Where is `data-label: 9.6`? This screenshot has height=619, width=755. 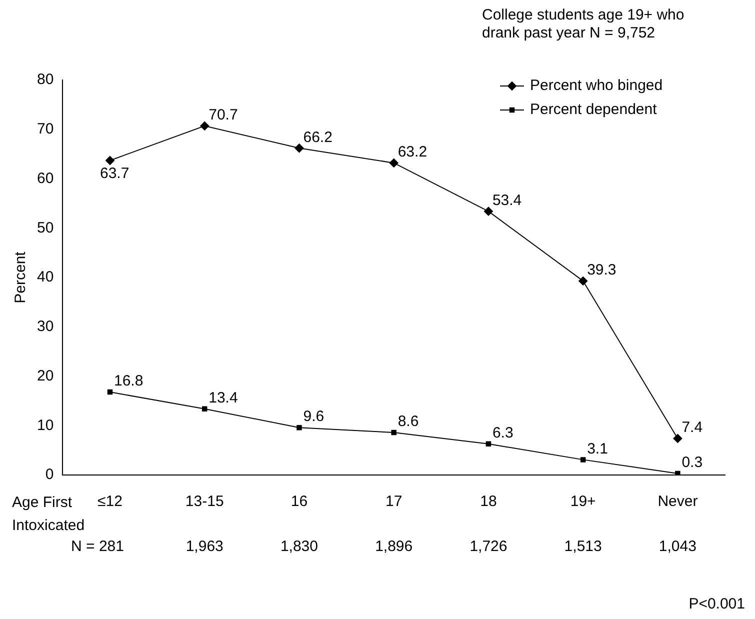 data-label: 9.6 is located at coordinates (313, 417).